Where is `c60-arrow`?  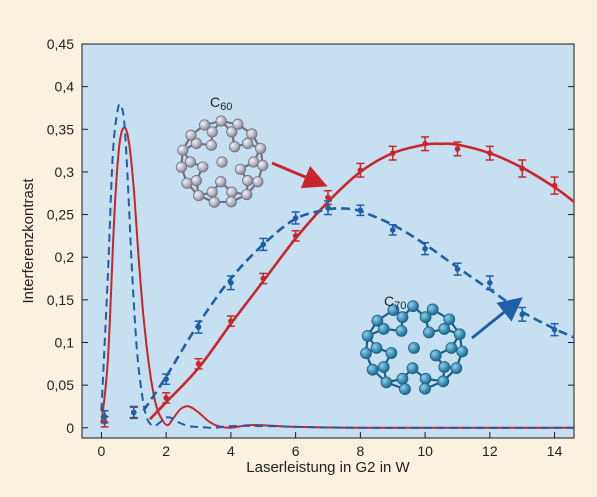
c60-arrow is located at coordinates (299, 175).